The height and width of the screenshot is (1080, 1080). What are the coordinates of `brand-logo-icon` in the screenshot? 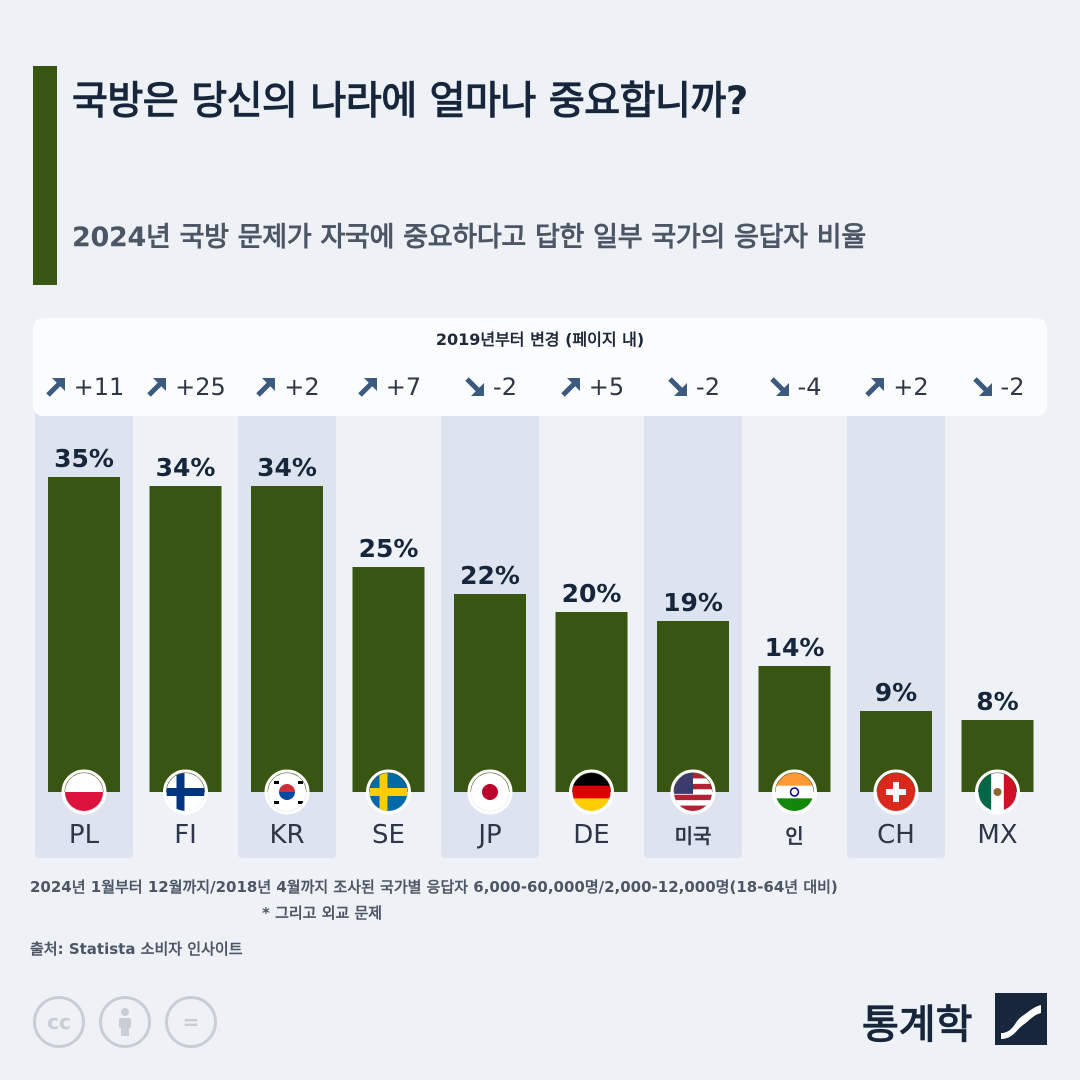 It's located at (1021, 1019).